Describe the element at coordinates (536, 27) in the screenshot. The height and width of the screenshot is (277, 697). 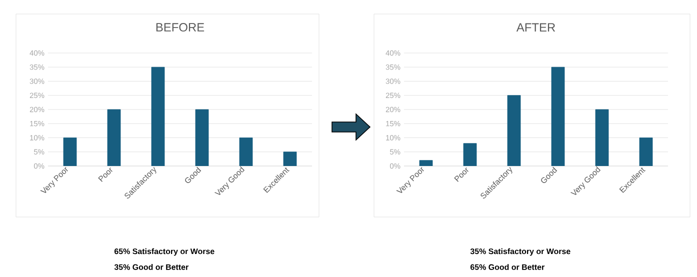
I see `chart-title: AFTER` at that location.